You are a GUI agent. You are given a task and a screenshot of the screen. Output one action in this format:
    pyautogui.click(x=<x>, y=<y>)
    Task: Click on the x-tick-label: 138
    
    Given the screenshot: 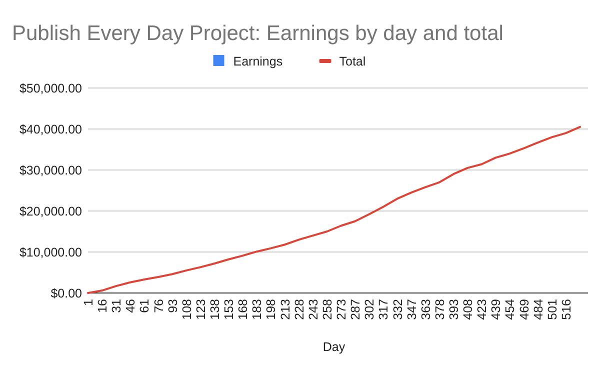 What is the action you would take?
    pyautogui.click(x=215, y=309)
    